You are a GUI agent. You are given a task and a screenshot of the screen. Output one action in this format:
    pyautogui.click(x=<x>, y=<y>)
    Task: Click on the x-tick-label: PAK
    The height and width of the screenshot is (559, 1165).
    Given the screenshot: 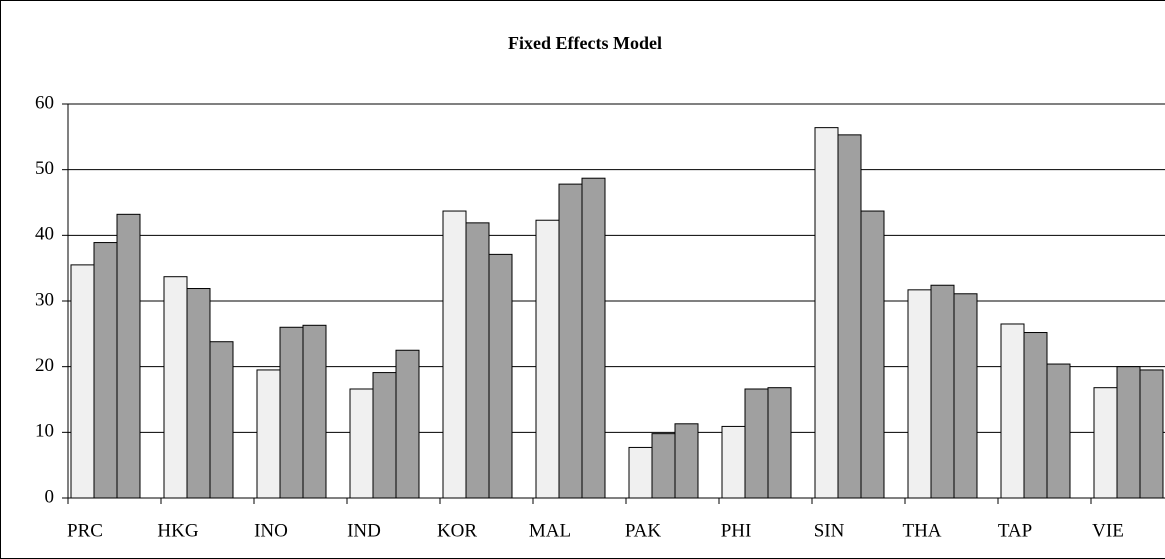 What is the action you would take?
    pyautogui.click(x=643, y=530)
    